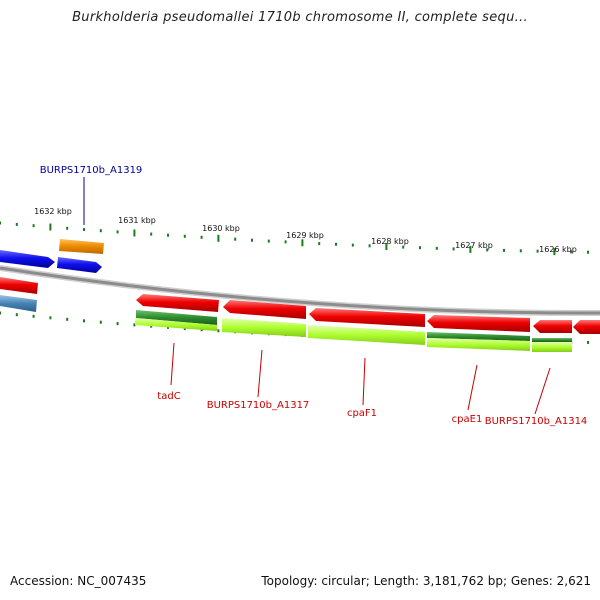  What do you see at coordinates (27, 259) in the screenshot?
I see `gene-forward-blue-left` at bounding box center [27, 259].